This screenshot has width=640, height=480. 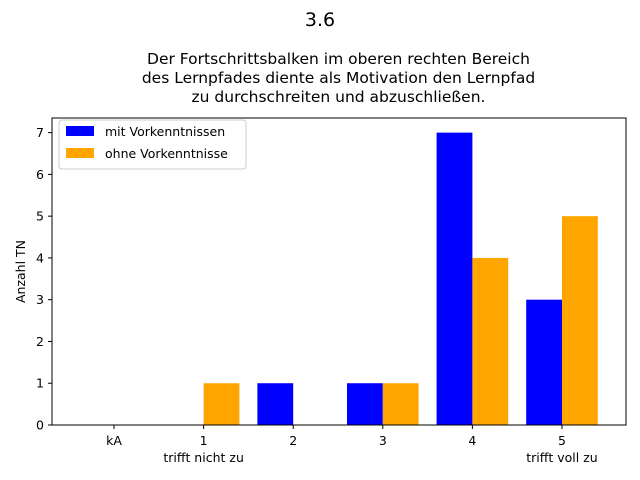 What do you see at coordinates (40, 174) in the screenshot?
I see `y-tick-label: 6` at bounding box center [40, 174].